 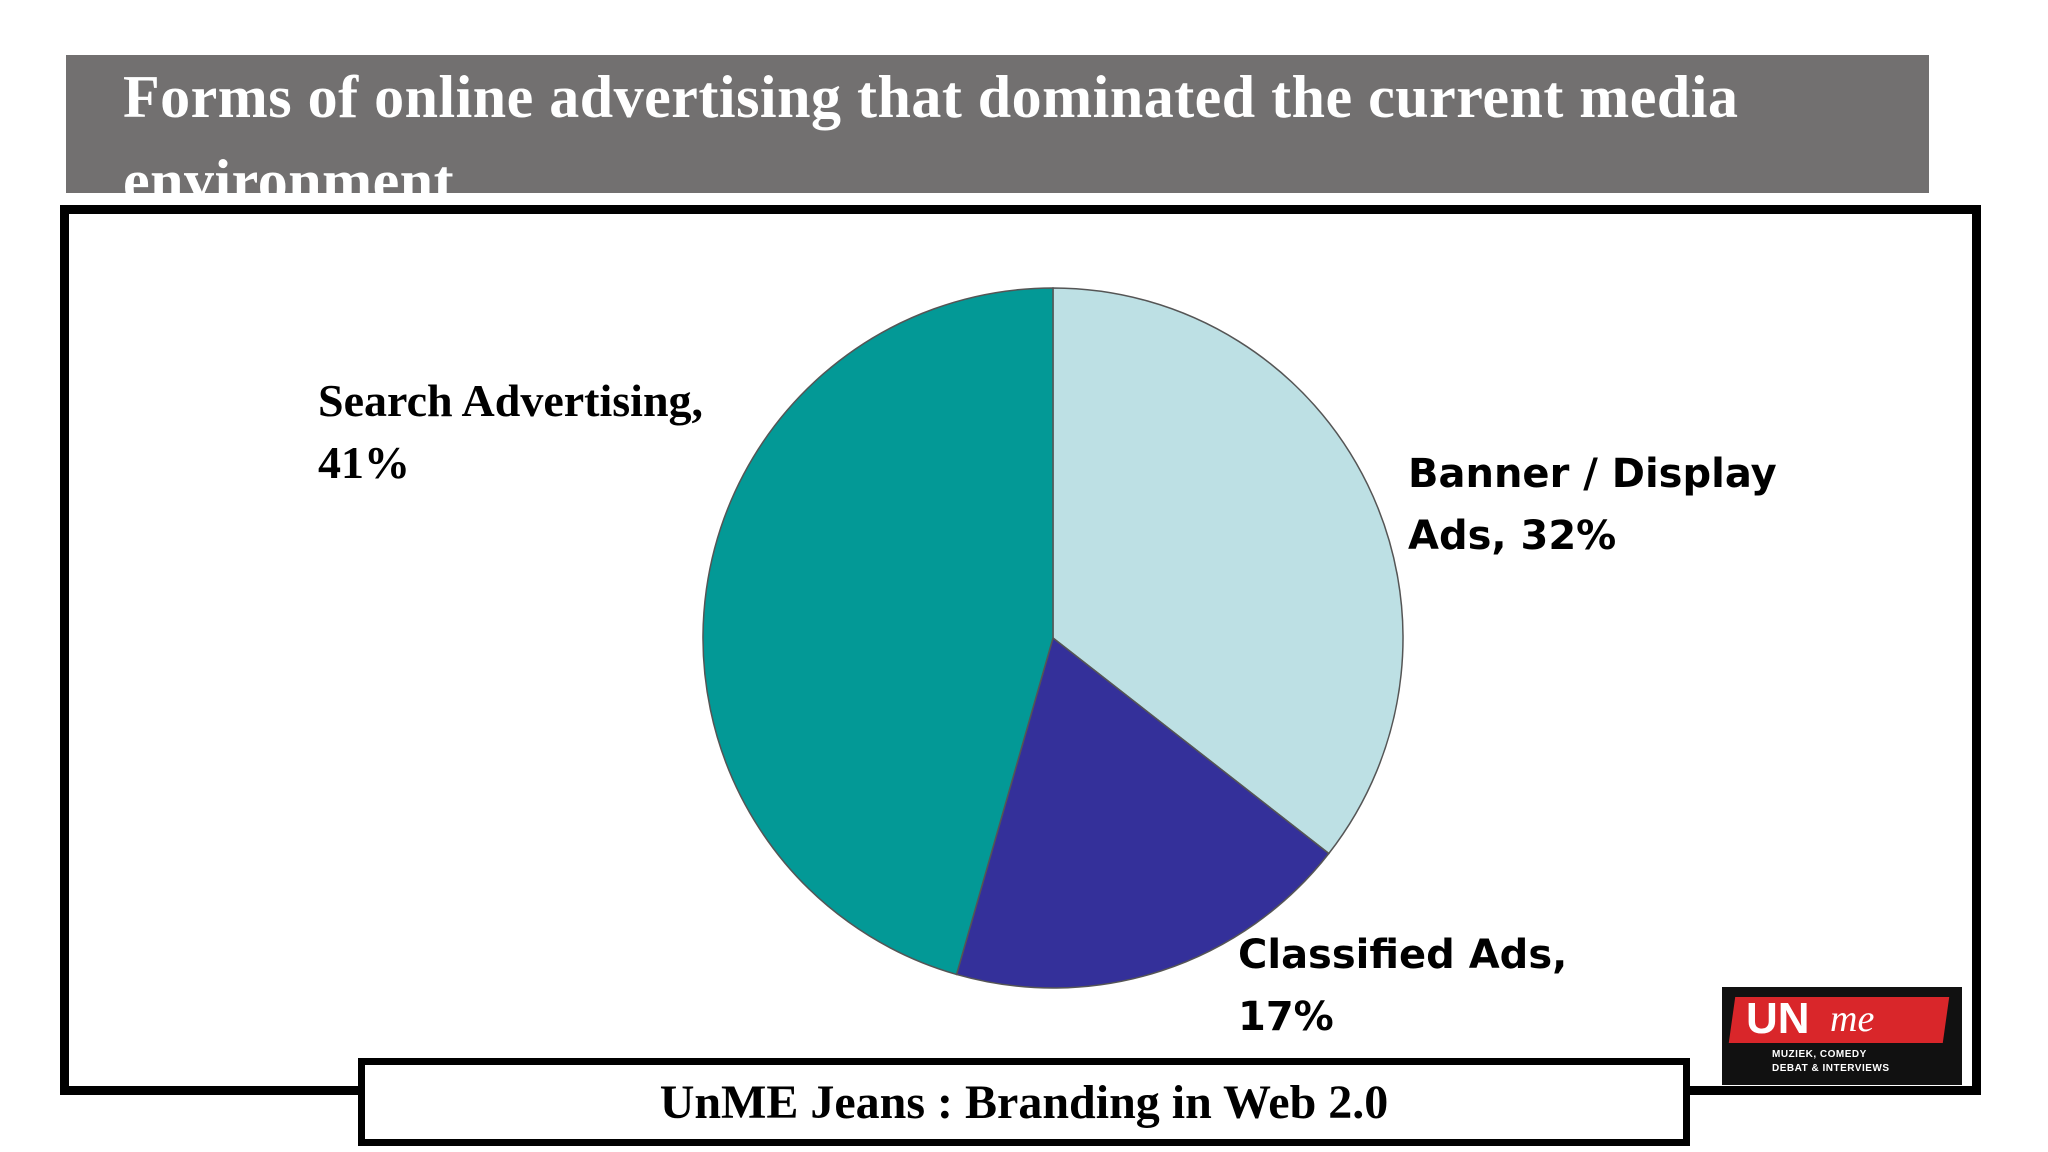 I want to click on label-search-advertising-name: Search Advertising,, so click(x=511, y=400).